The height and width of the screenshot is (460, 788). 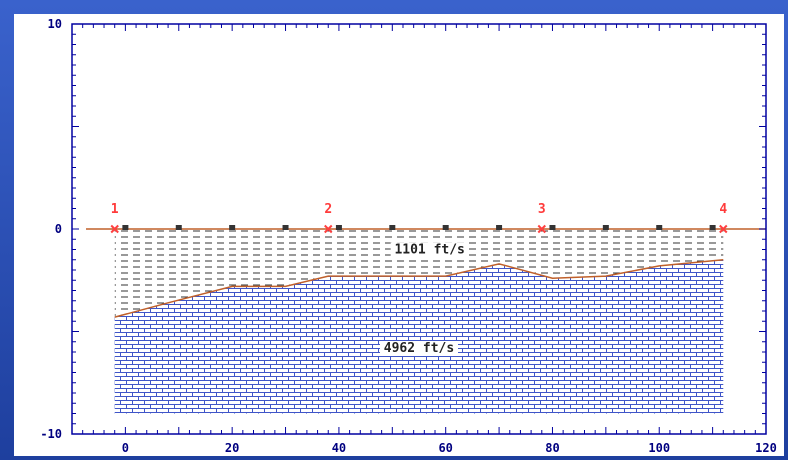 I want to click on shot-label: 2, so click(x=328, y=209).